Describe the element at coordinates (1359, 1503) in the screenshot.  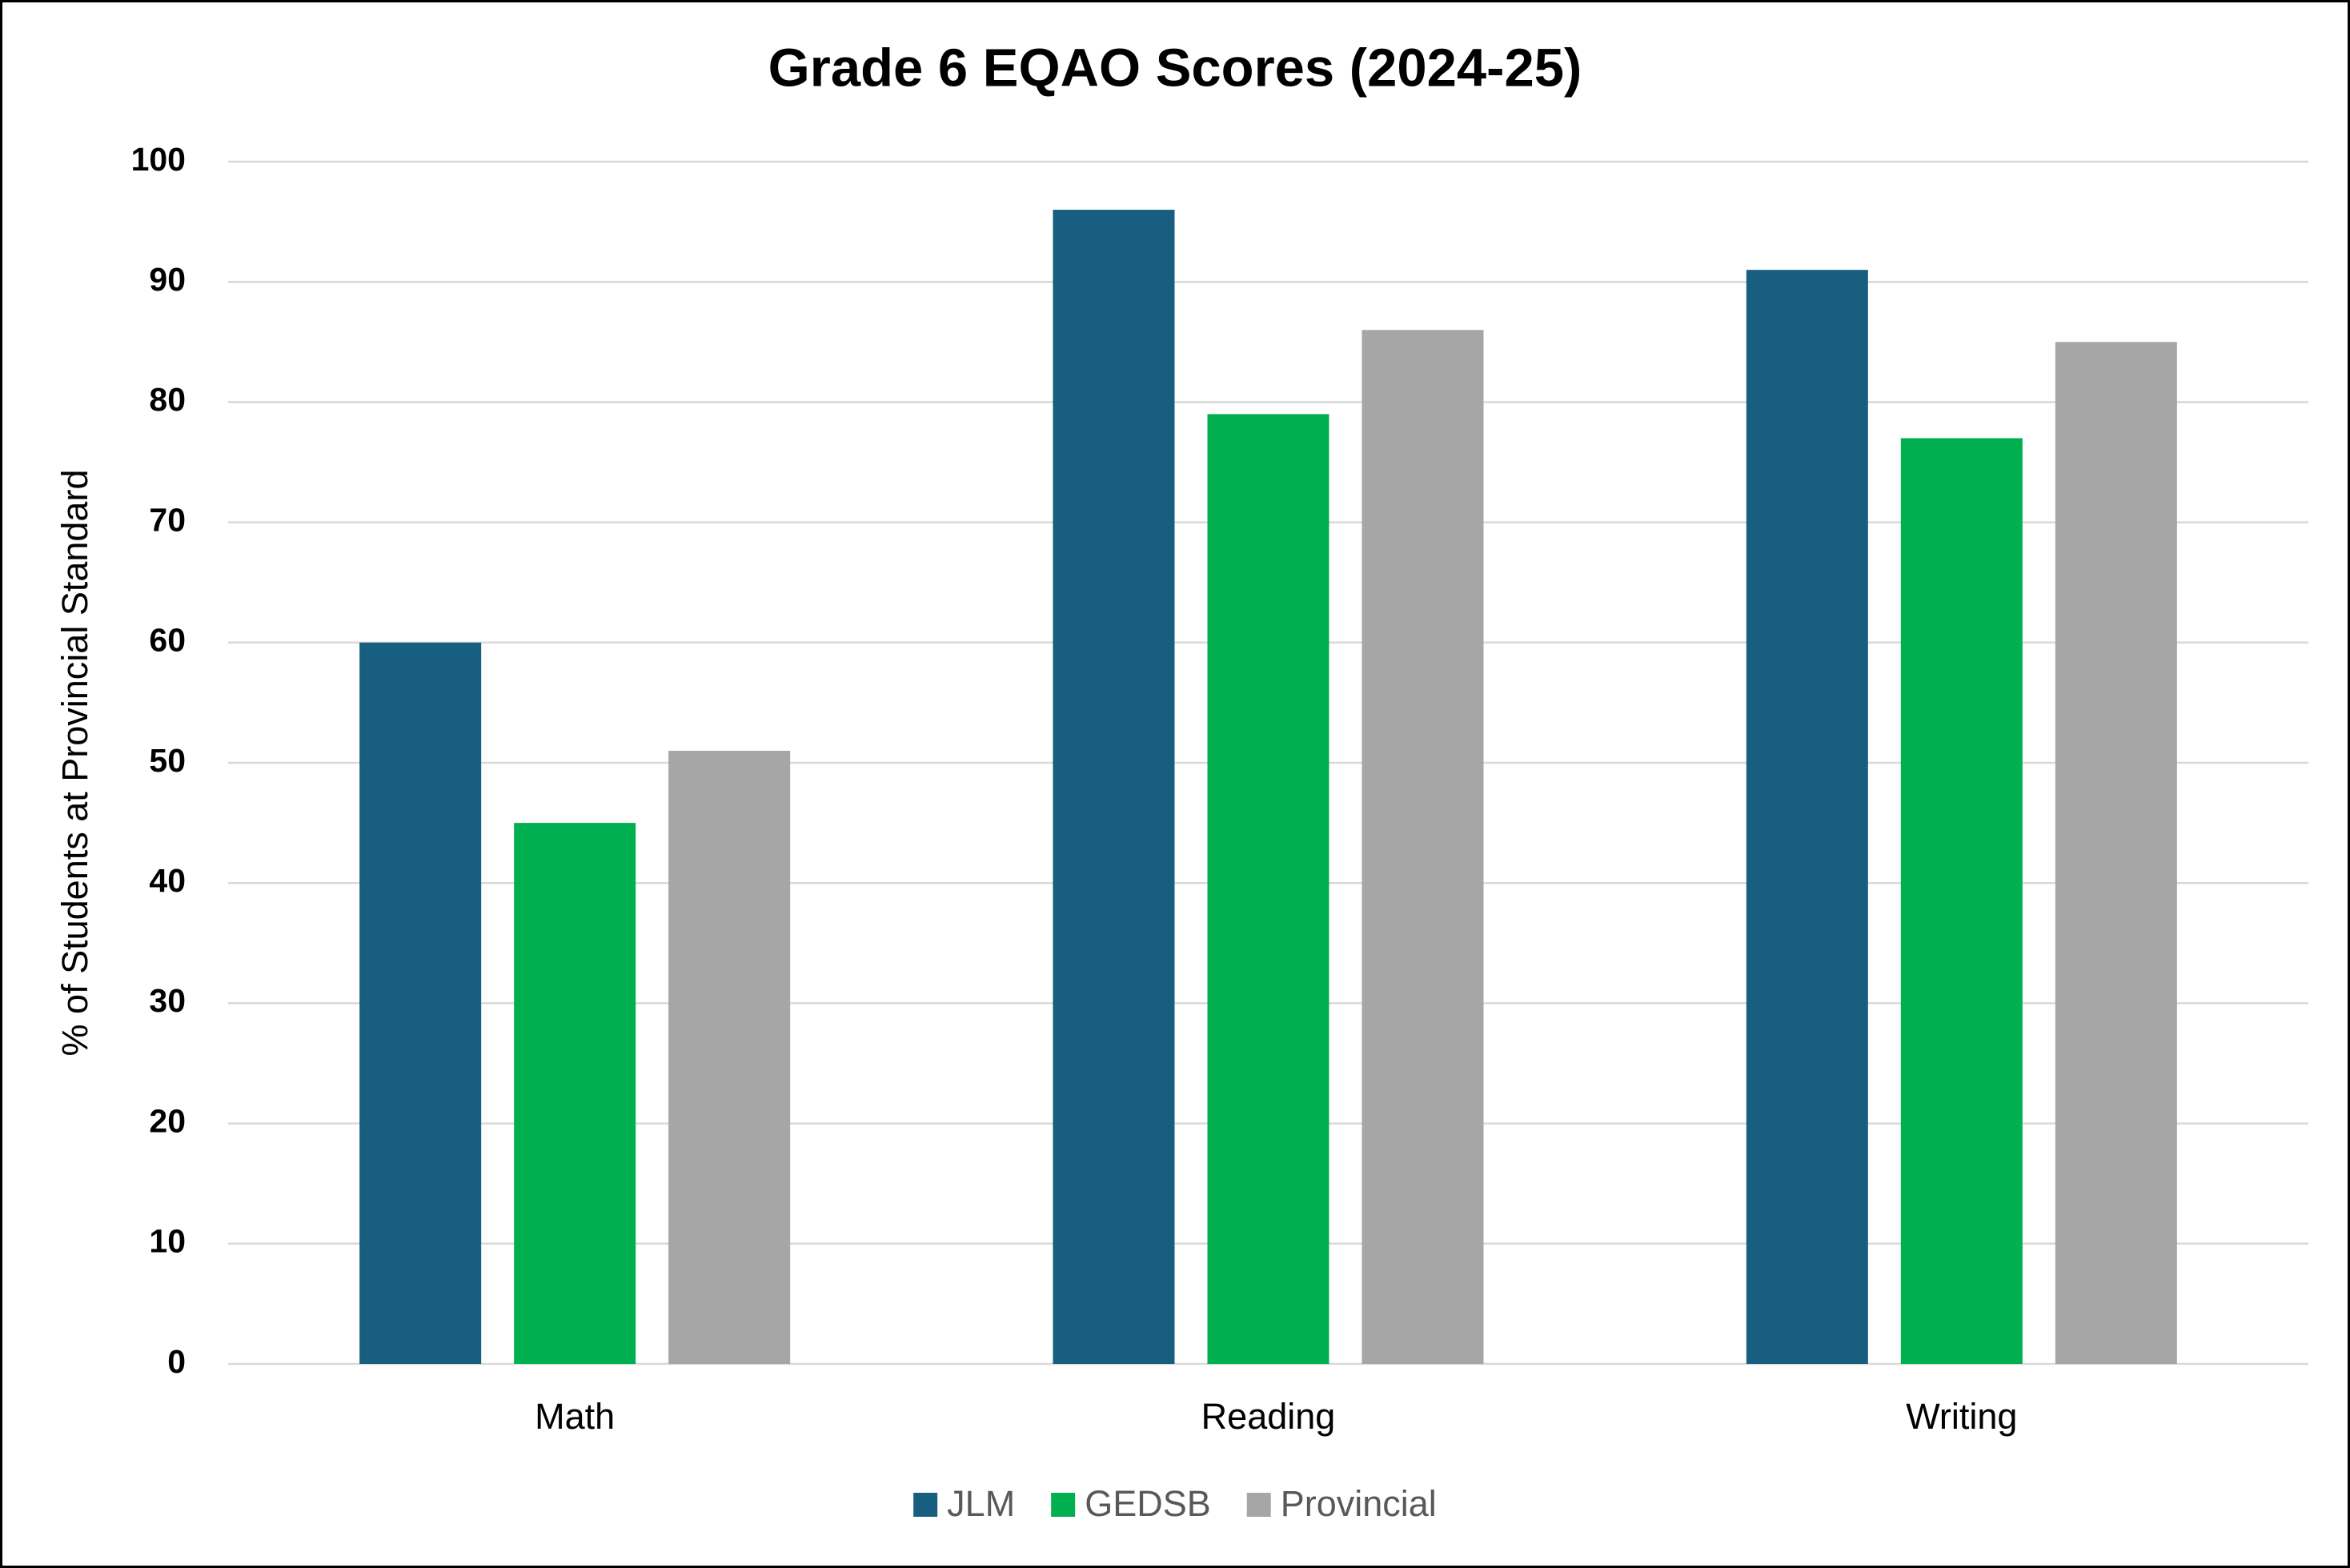
I see `legend-label: Provincial` at that location.